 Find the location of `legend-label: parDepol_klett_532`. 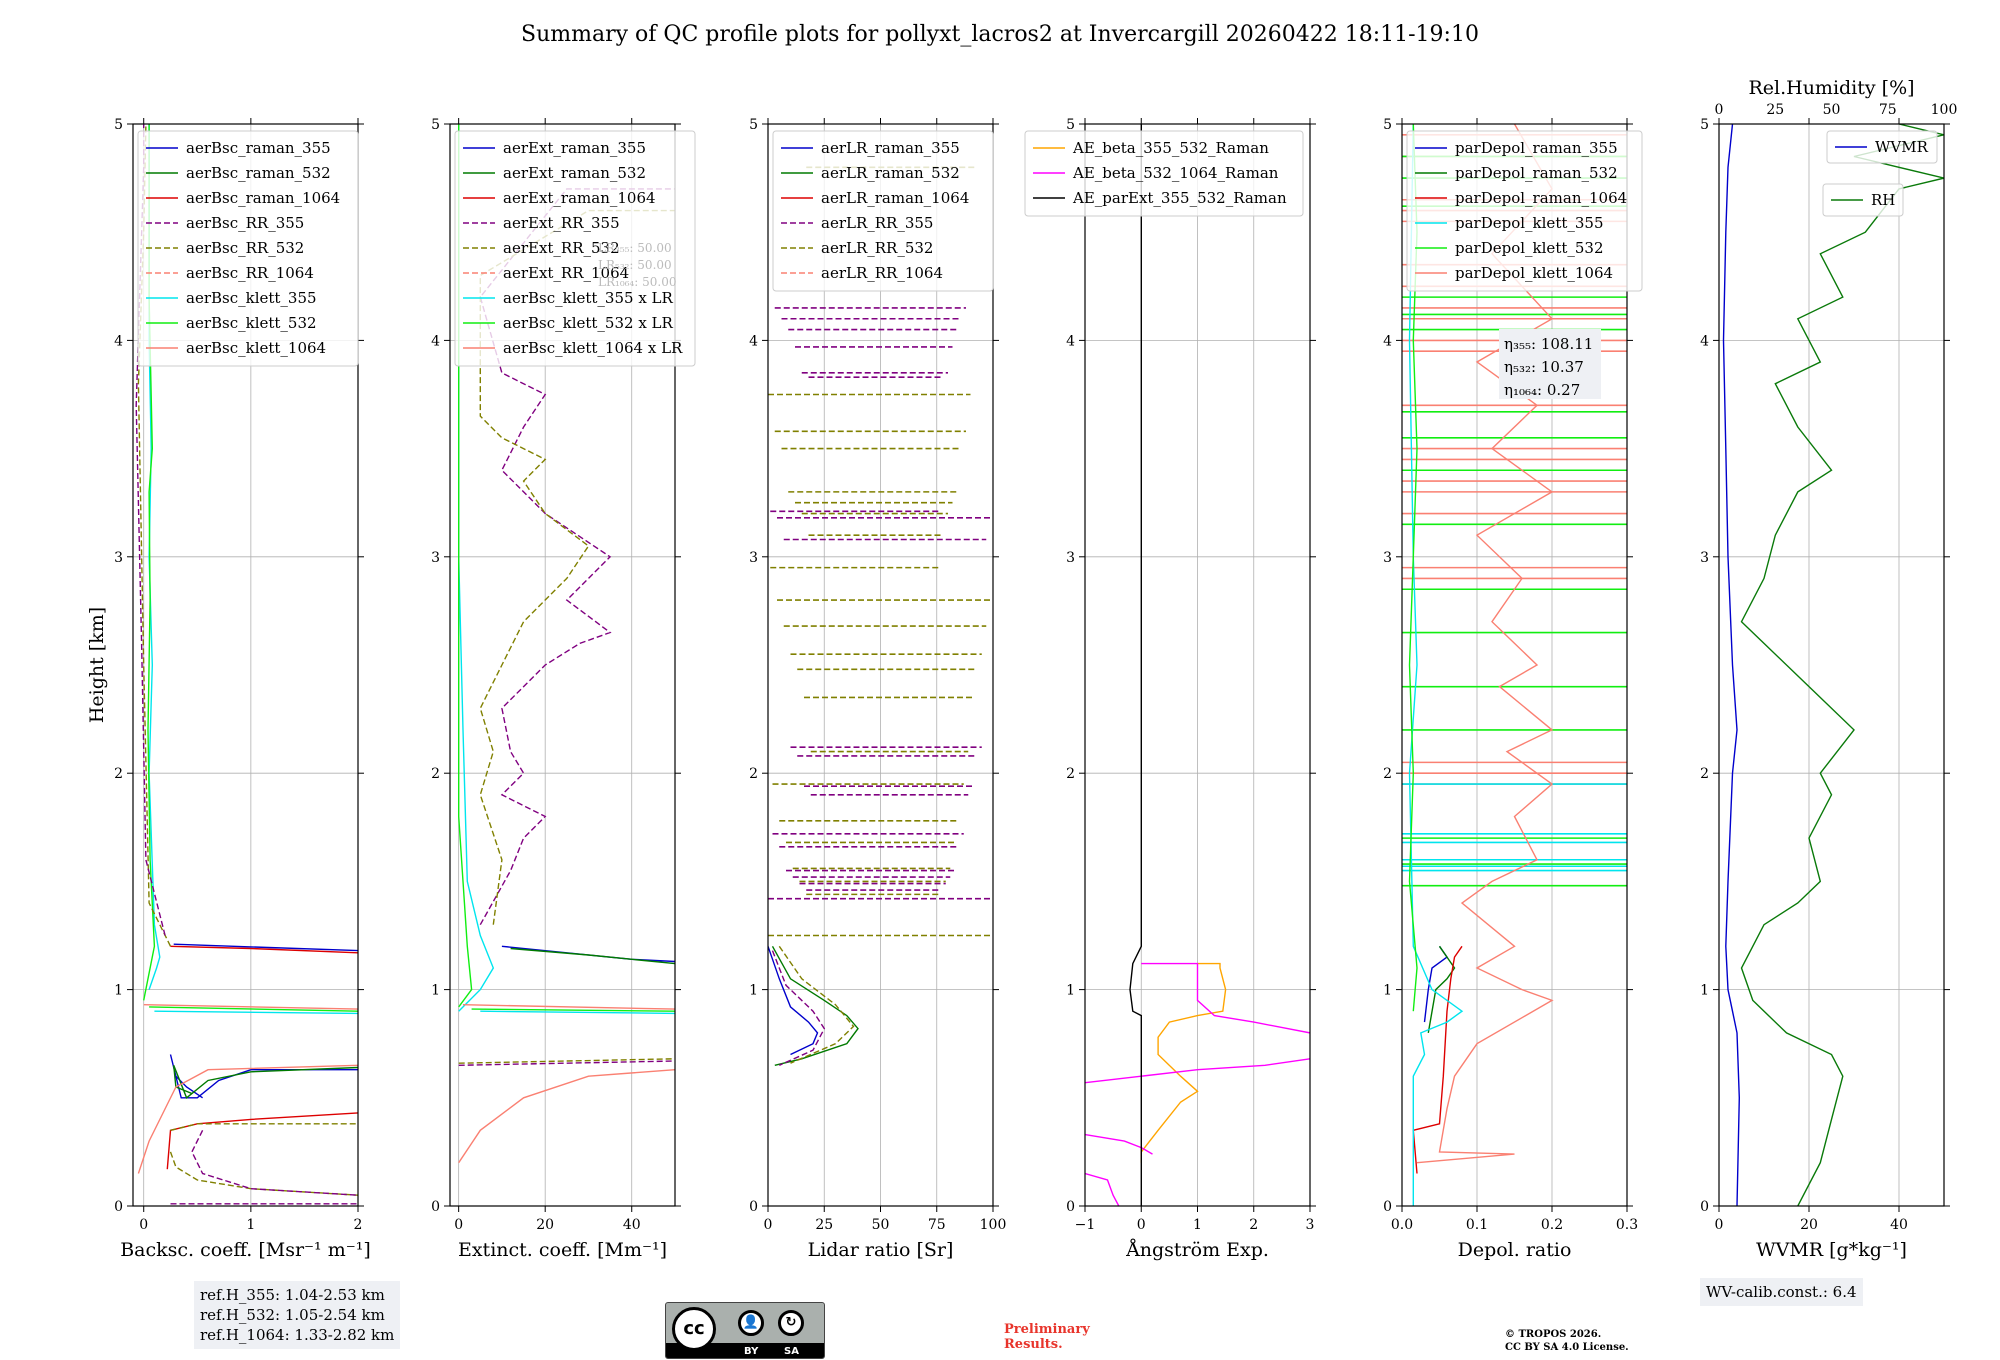

legend-label: parDepol_klett_532 is located at coordinates (1529, 248).